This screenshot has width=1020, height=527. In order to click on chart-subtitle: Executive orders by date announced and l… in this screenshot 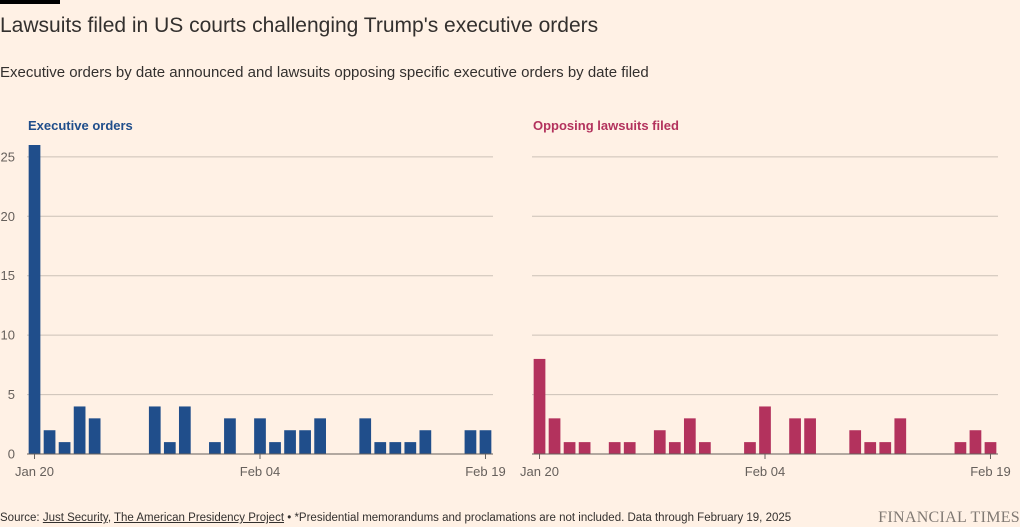, I will do `click(324, 72)`.